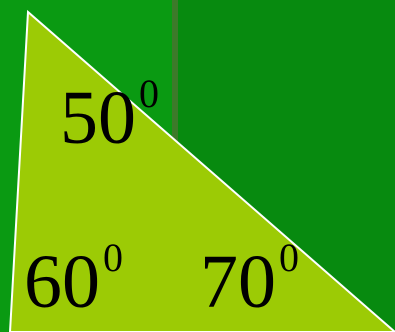 This screenshot has width=395, height=332. I want to click on angle-right-degree: 0, so click(289, 257).